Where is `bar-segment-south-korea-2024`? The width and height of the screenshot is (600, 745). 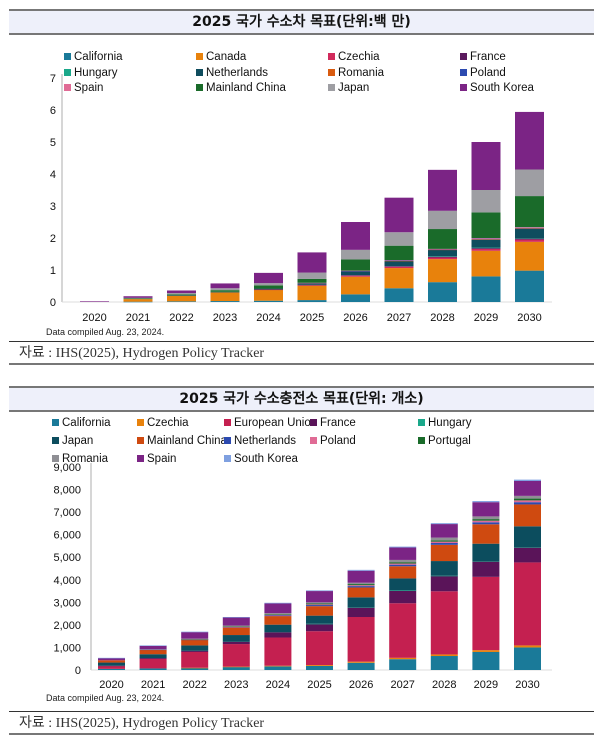
bar-segment-south-korea-2024 is located at coordinates (268, 278).